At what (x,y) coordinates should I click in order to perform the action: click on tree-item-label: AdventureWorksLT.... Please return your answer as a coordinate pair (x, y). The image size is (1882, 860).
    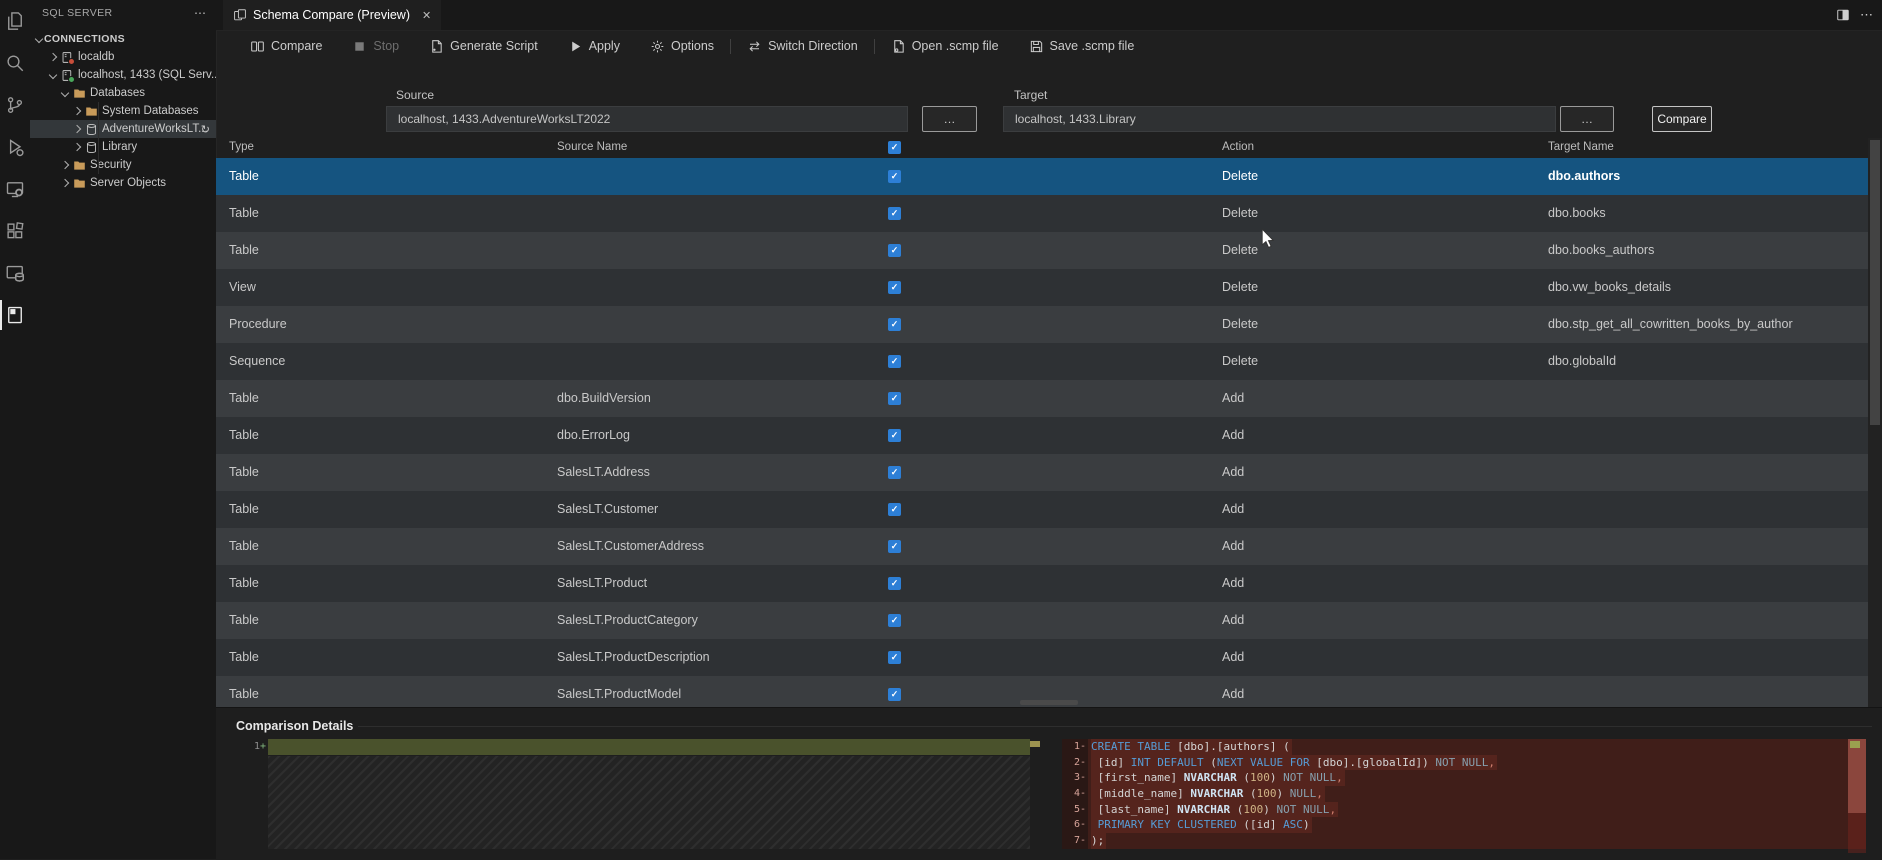
    Looking at the image, I should click on (155, 129).